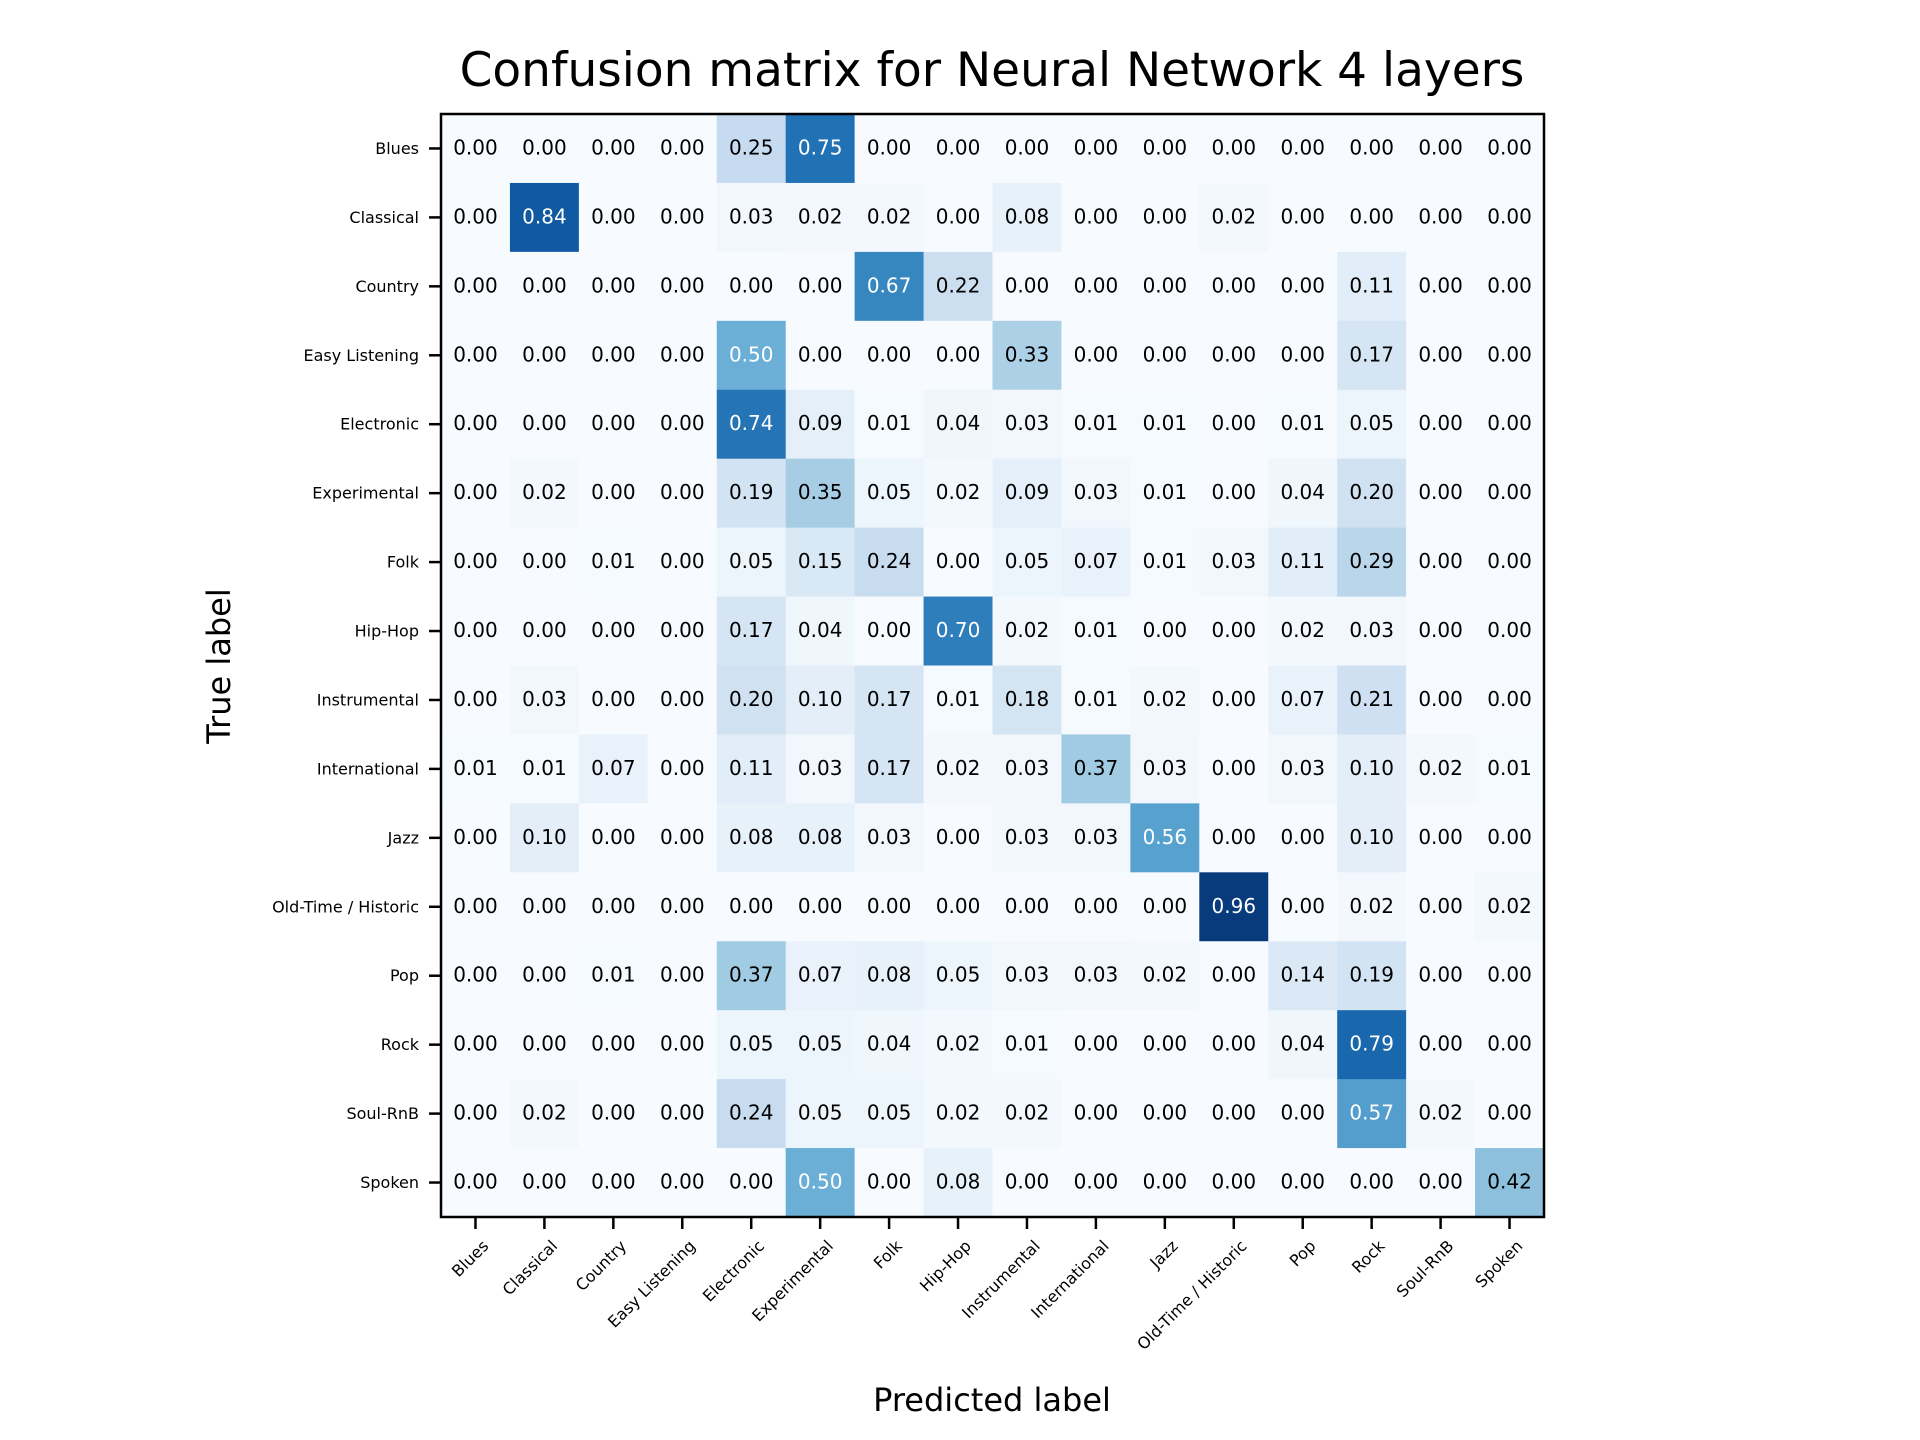  I want to click on cell-value-label: 0.07, so click(1302, 699).